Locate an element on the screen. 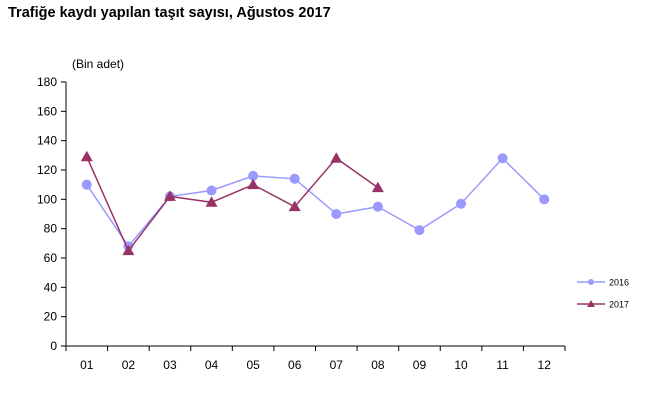 This screenshot has width=650, height=419. y-tick-label: 40 is located at coordinates (51, 287).